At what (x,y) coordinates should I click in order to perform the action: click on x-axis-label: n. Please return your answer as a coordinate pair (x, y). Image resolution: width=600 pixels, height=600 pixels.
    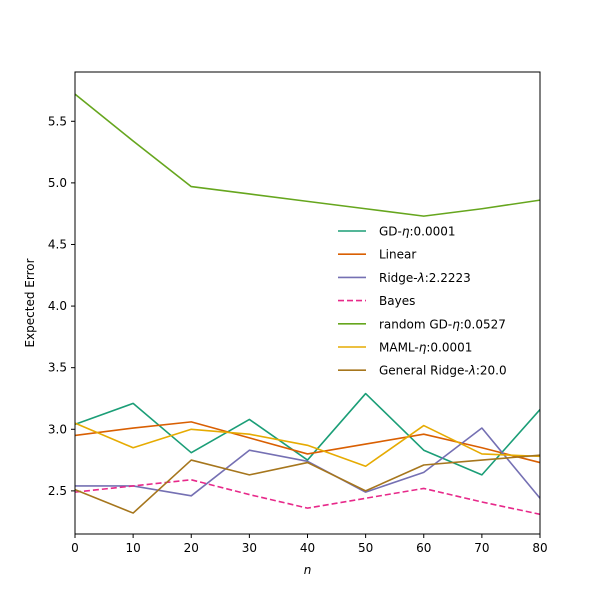
    Looking at the image, I should click on (308, 570).